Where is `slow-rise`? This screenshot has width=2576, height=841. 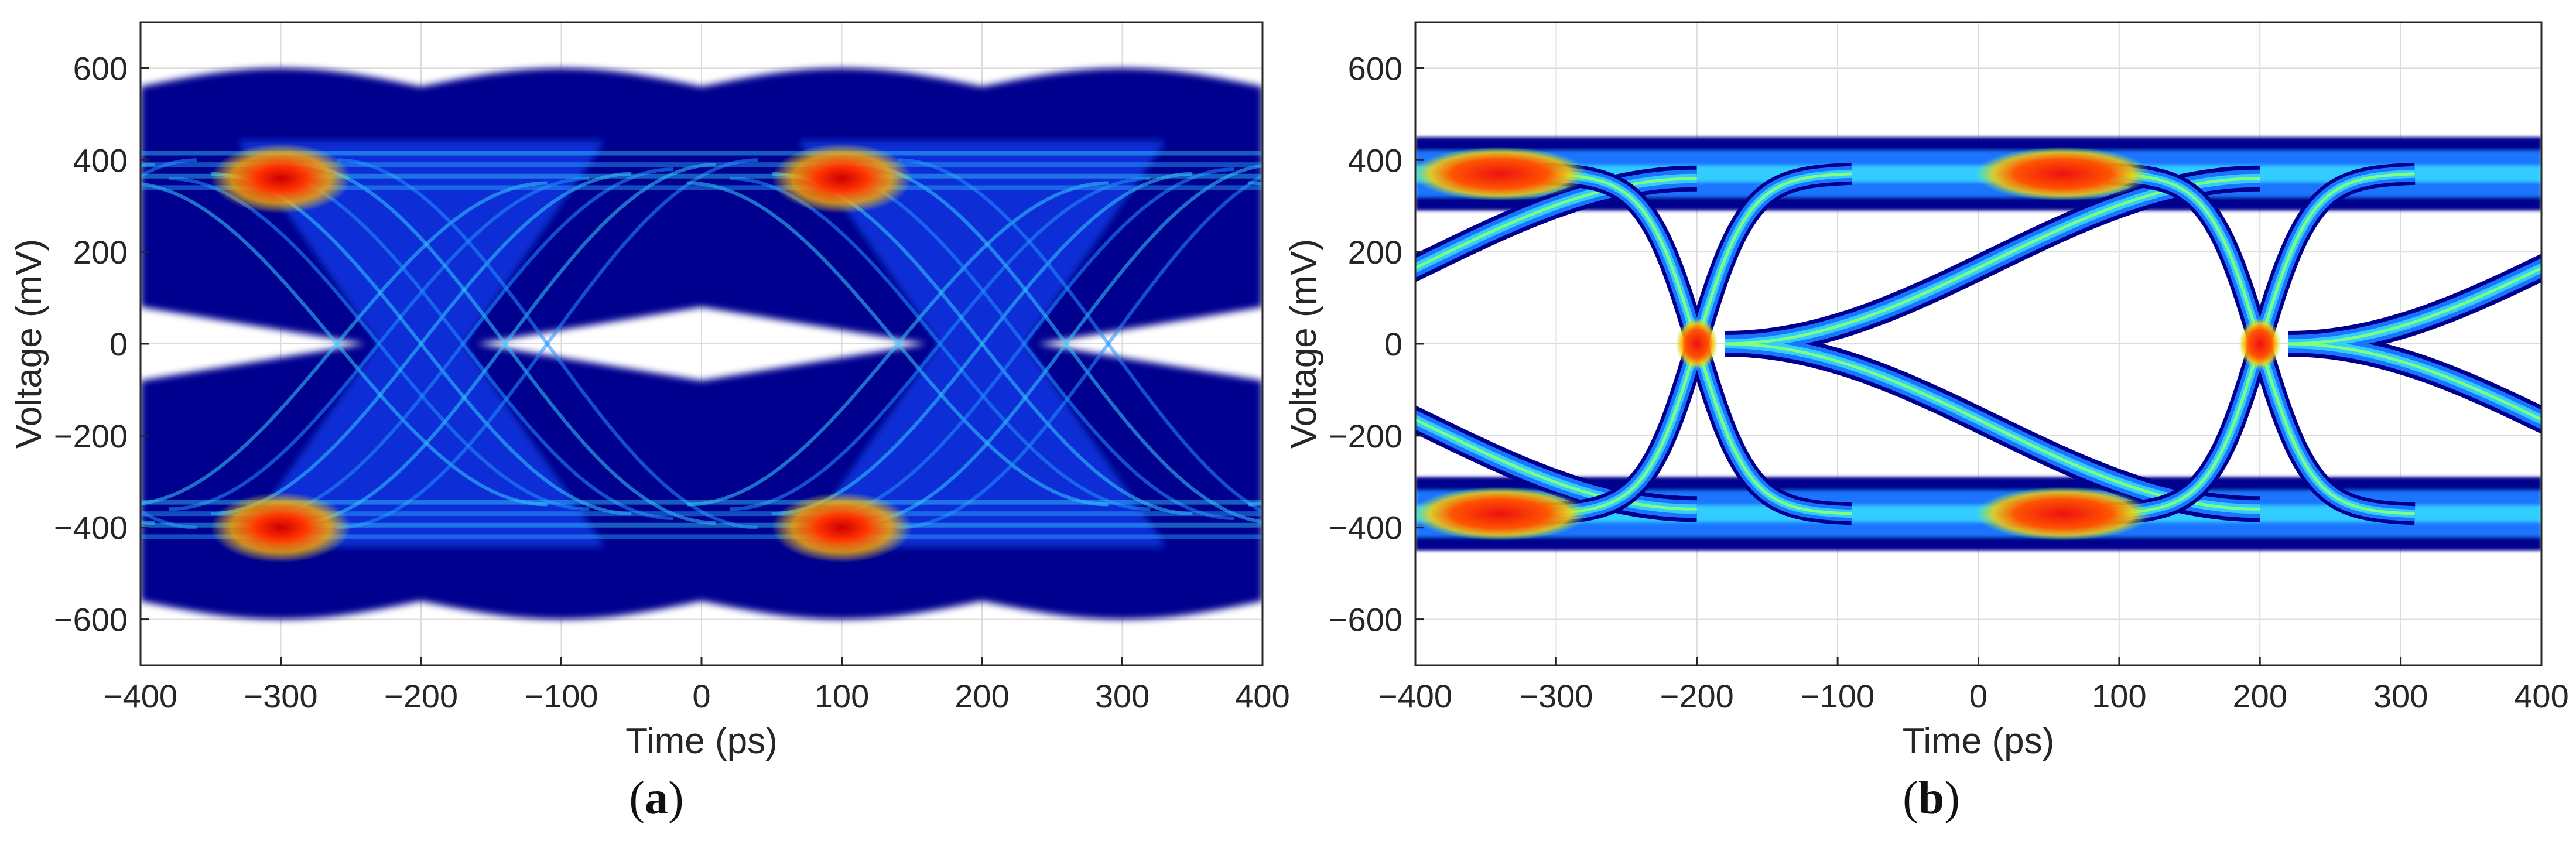 slow-rise is located at coordinates (2414, 306).